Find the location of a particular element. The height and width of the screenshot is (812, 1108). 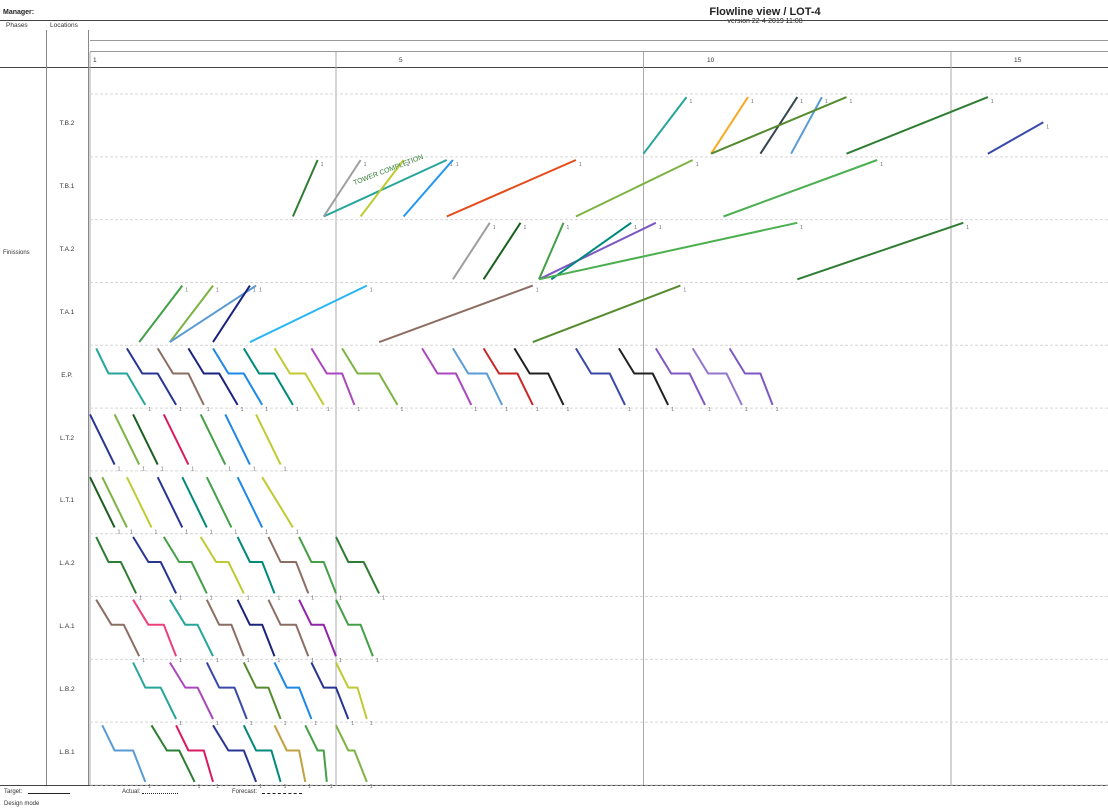

header-top-rule is located at coordinates (554, 20).